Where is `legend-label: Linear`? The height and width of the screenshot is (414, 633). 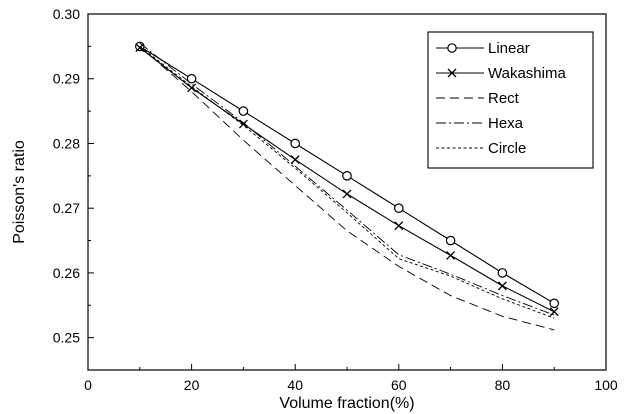 legend-label: Linear is located at coordinates (509, 48).